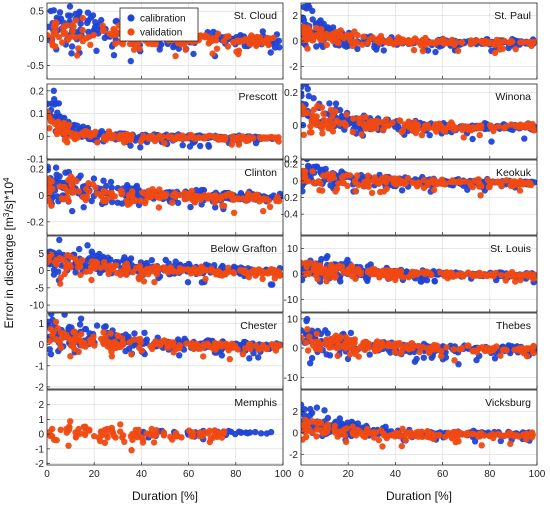 The height and width of the screenshot is (506, 550). I want to click on x-tick-label: 0, so click(301, 474).